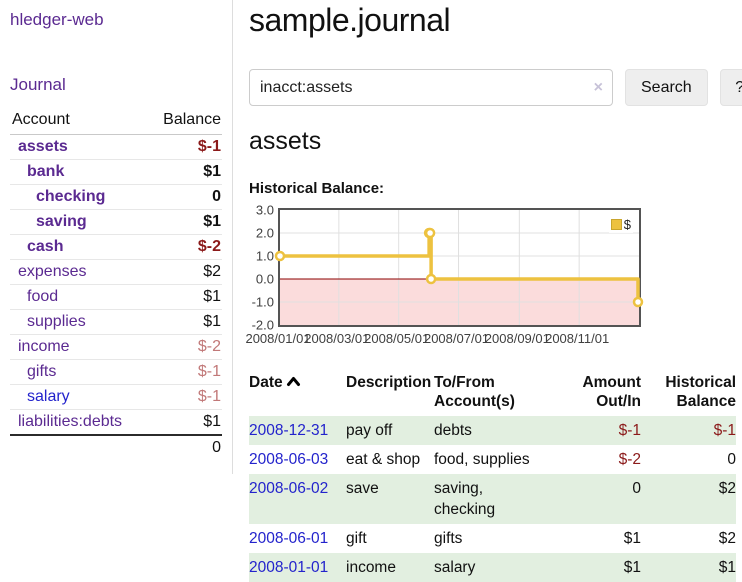  What do you see at coordinates (262, 325) in the screenshot?
I see `y-tick-label: -2.0` at bounding box center [262, 325].